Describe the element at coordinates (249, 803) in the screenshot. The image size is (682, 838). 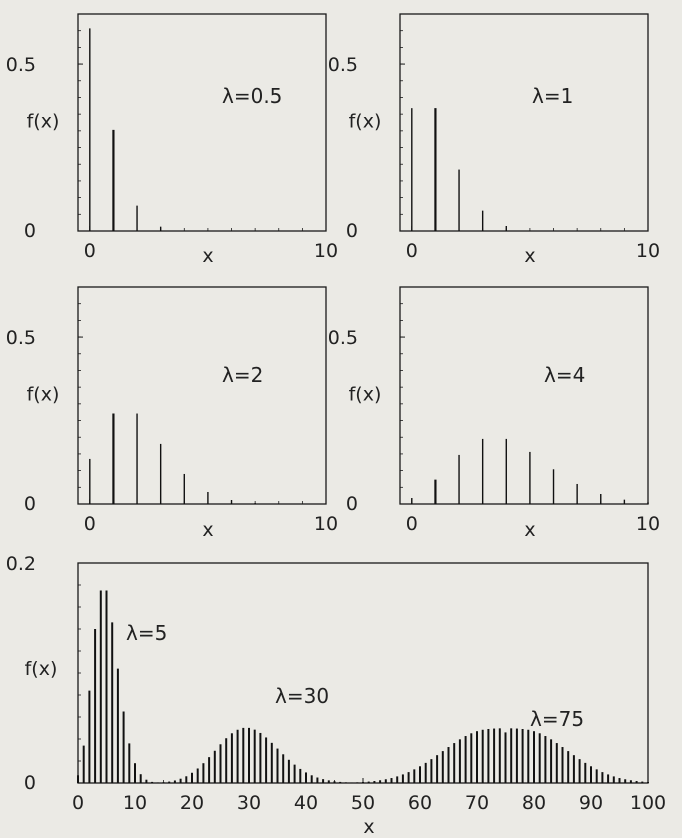
I see `x-tick-label: 30` at that location.